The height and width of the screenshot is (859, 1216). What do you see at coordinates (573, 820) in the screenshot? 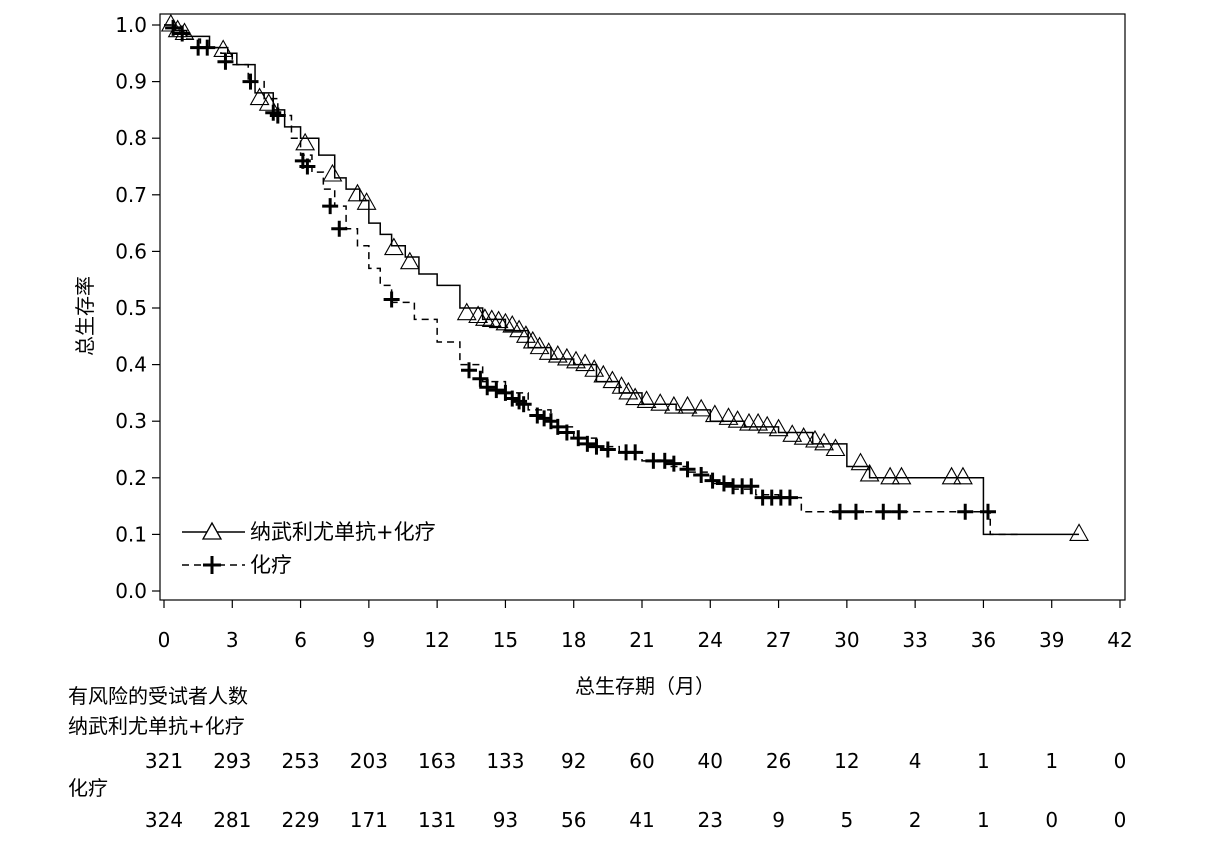
I see `risk-number: 56` at bounding box center [573, 820].